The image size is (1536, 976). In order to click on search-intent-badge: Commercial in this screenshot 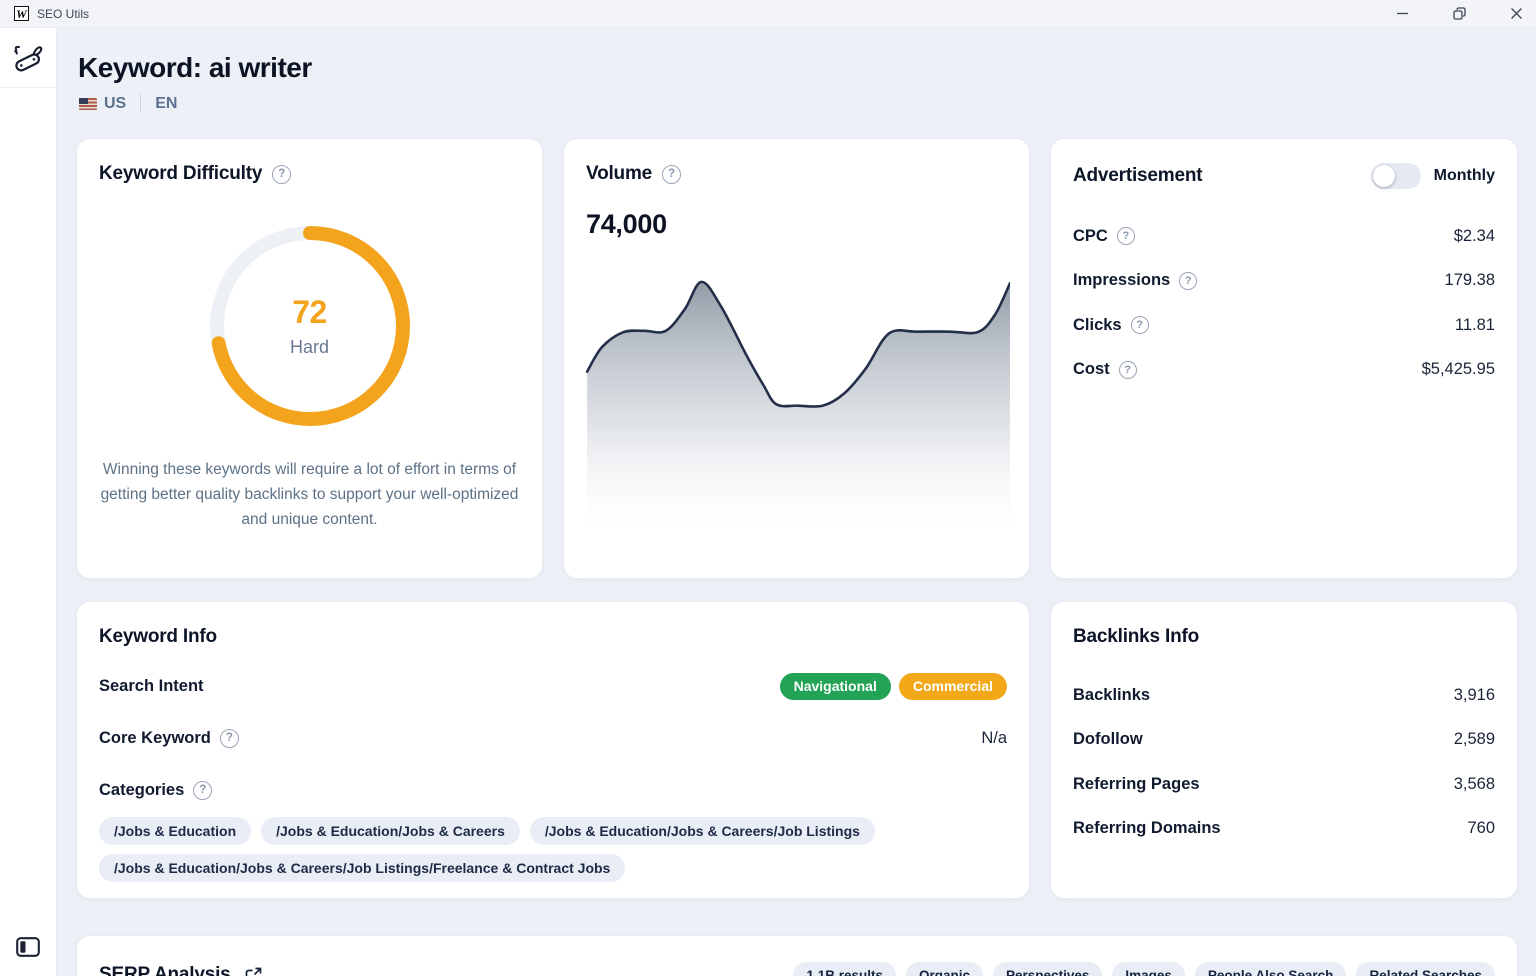, I will do `click(952, 686)`.